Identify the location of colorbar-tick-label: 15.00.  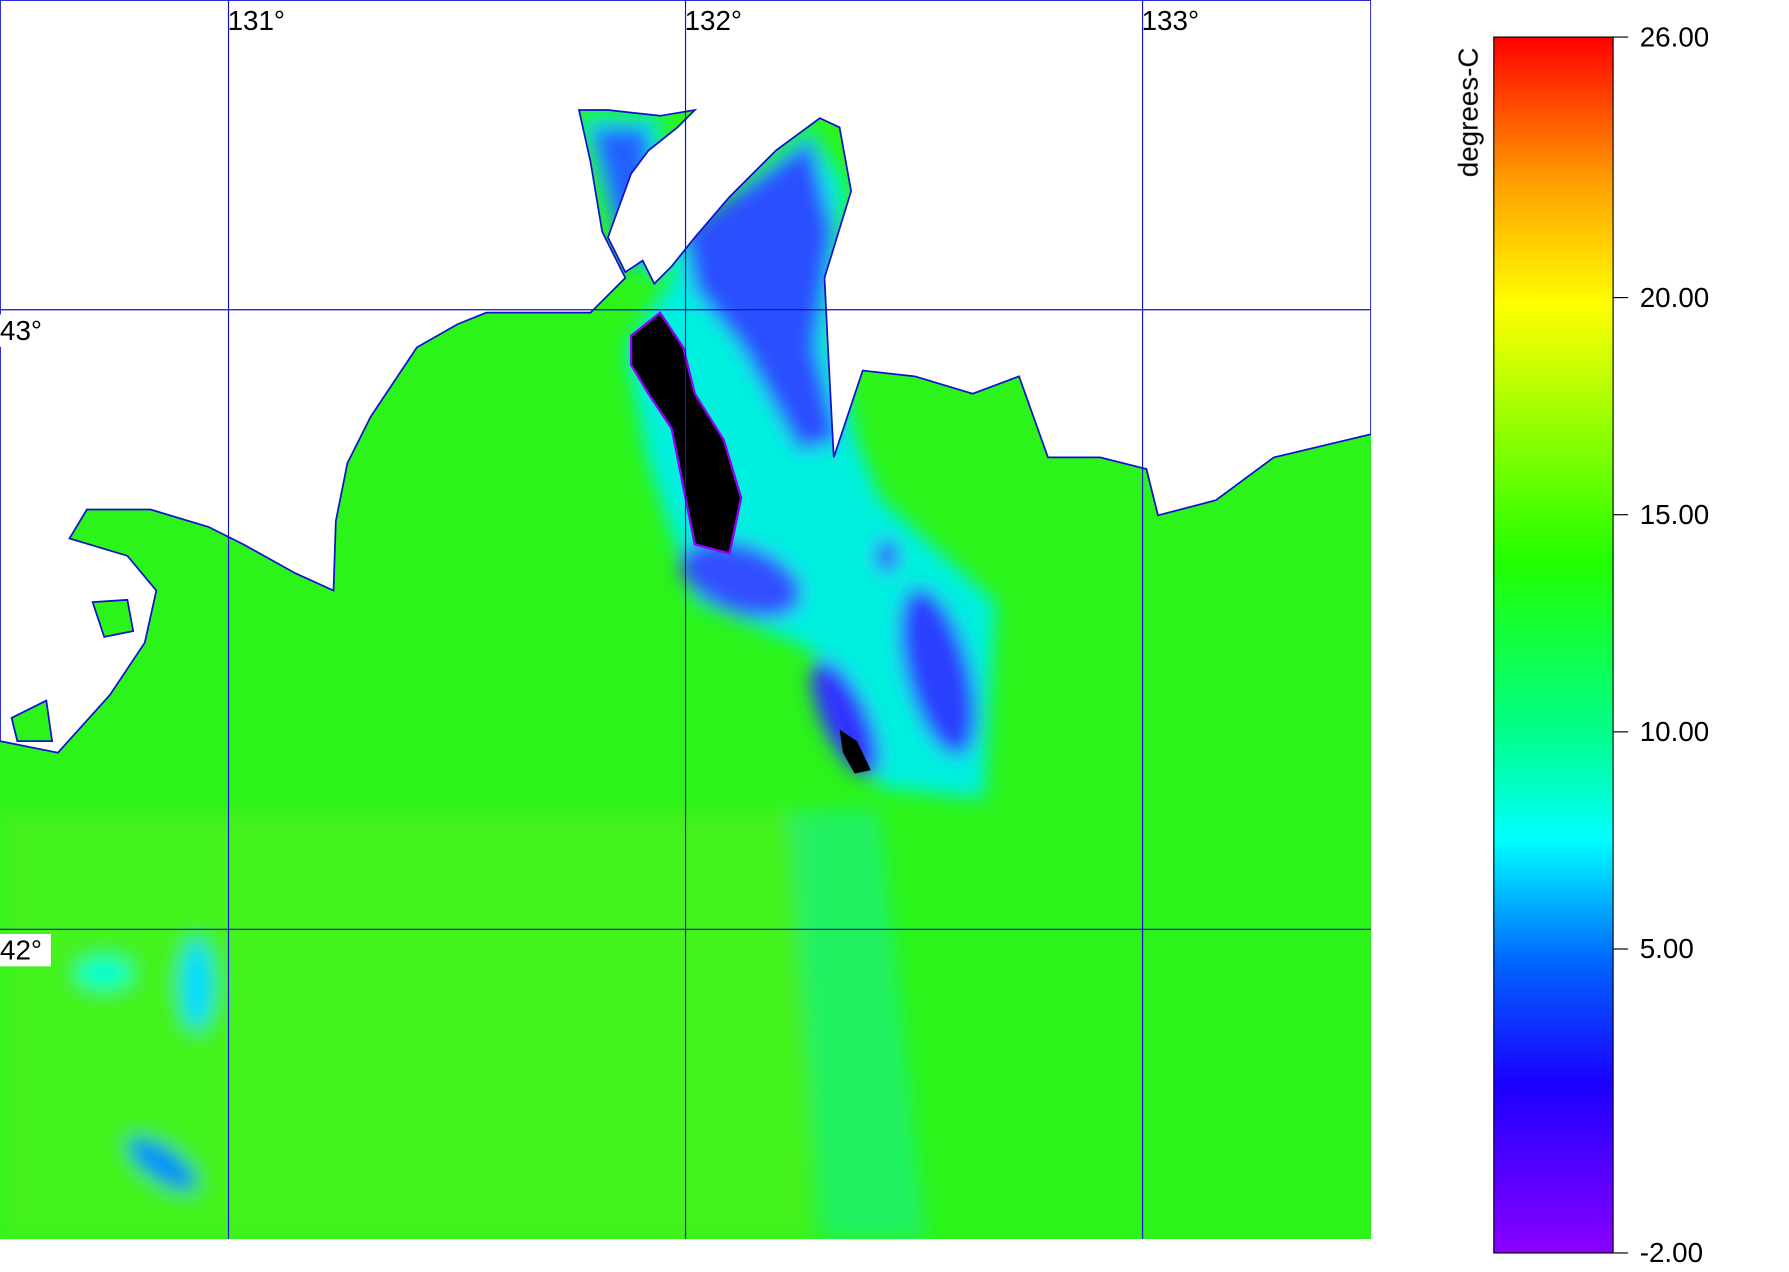
(1675, 514).